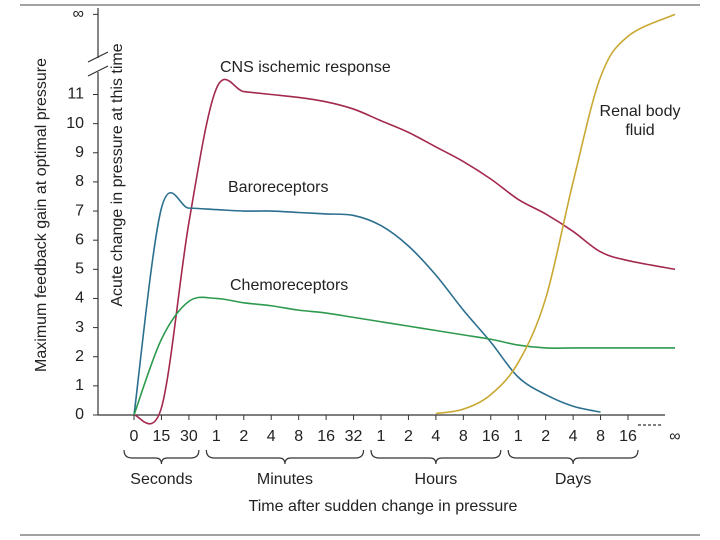 The image size is (720, 540). I want to click on x-tick-label: 30, so click(189, 436).